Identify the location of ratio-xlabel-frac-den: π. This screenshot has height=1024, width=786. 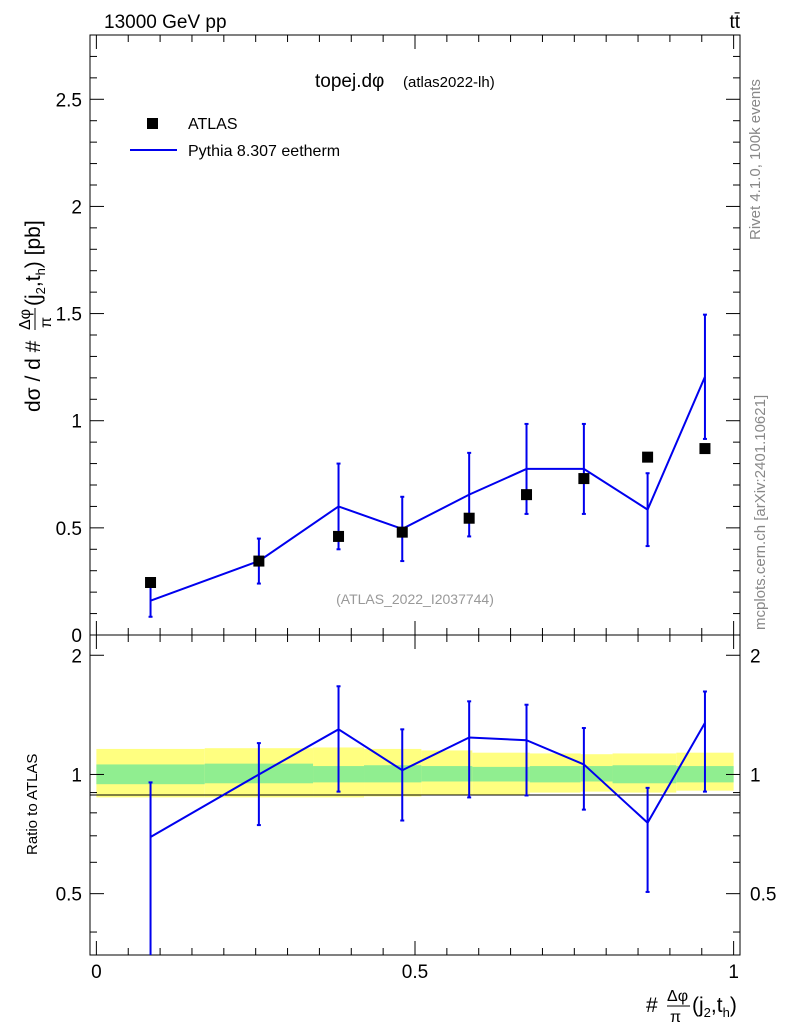
(675, 1016).